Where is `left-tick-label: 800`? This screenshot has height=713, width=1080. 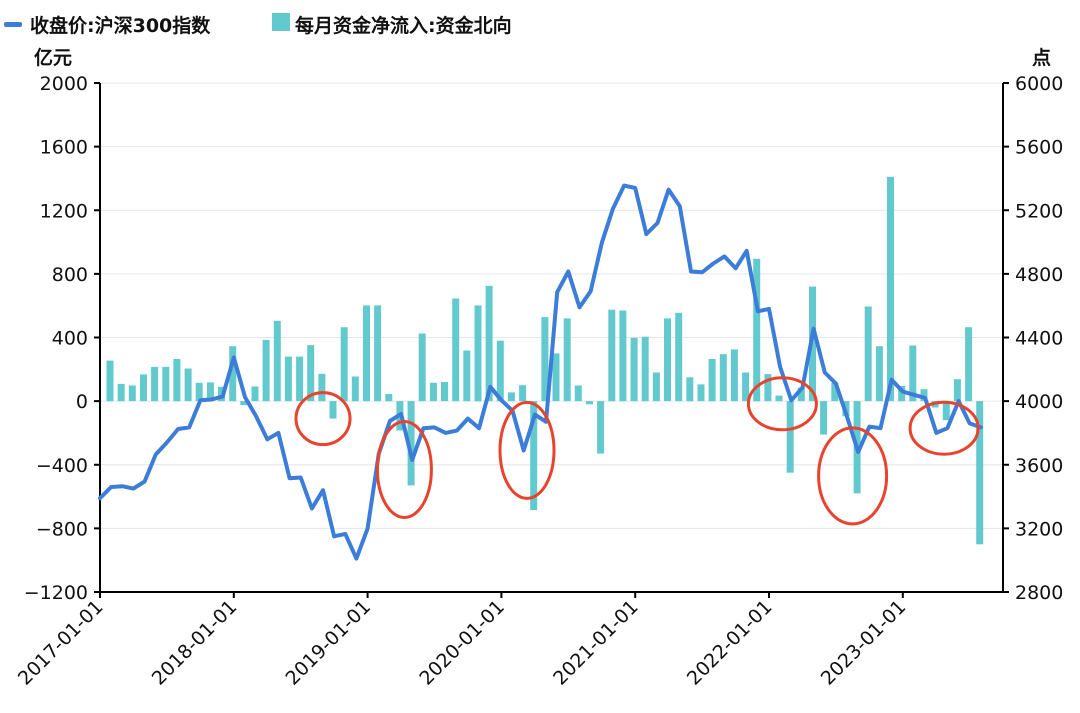 left-tick-label: 800 is located at coordinates (70, 275).